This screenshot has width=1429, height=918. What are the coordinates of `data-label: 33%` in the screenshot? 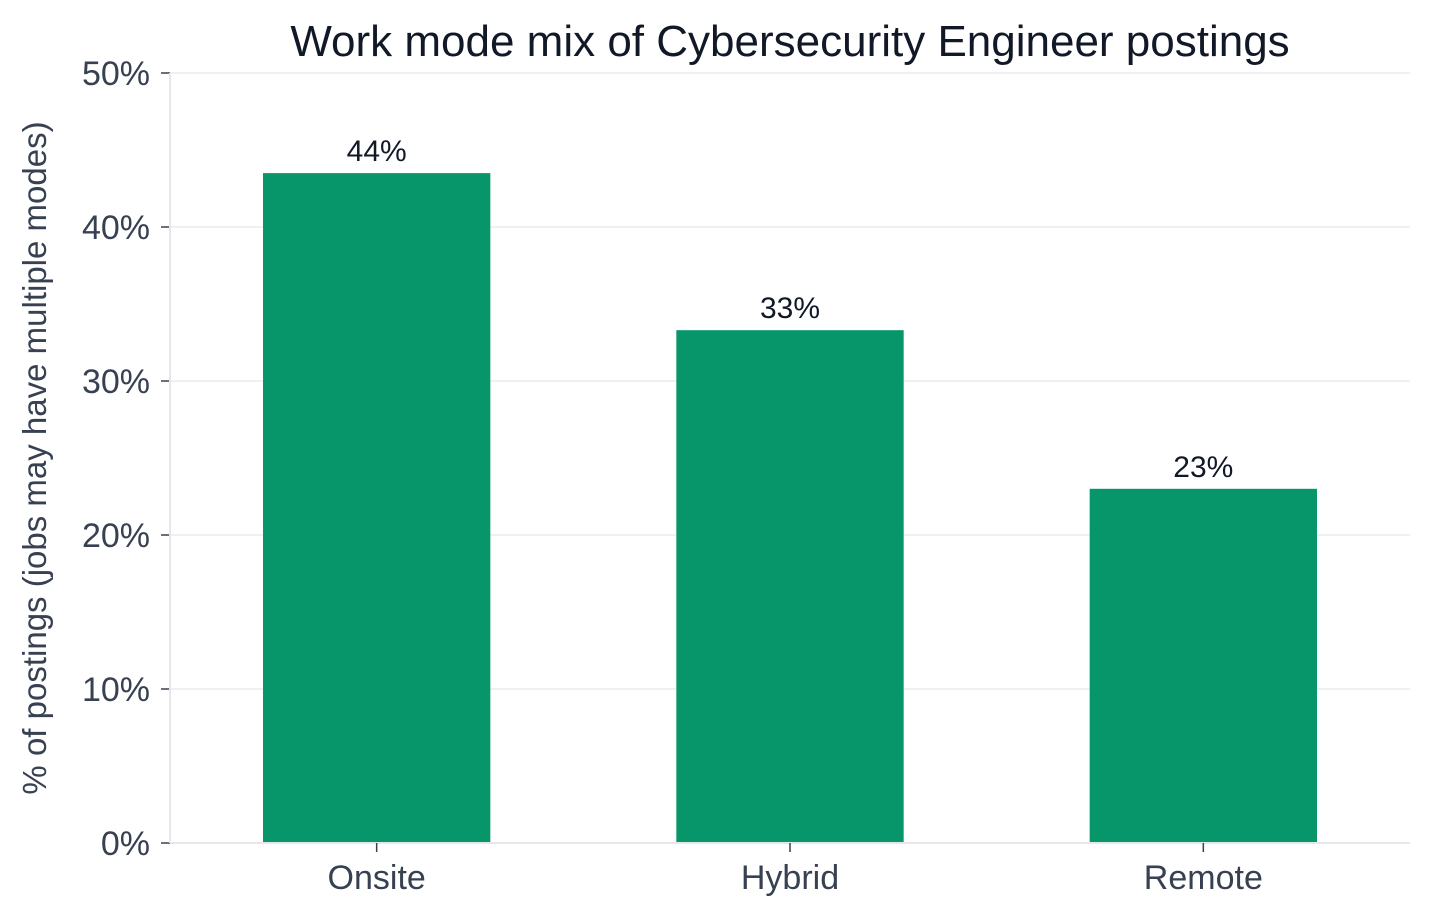 It's located at (790, 308).